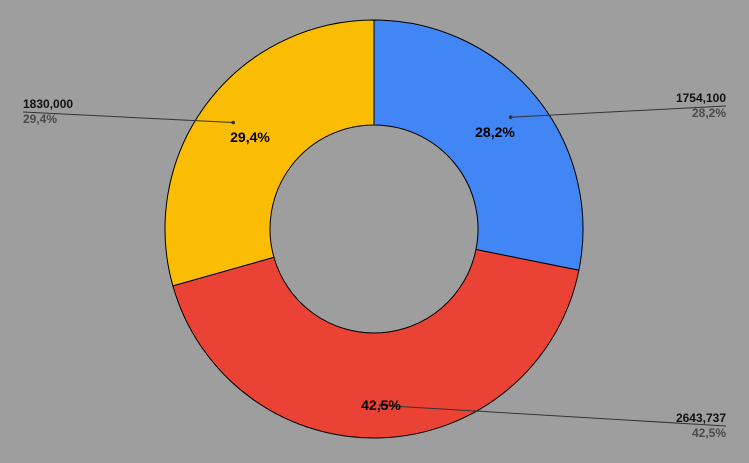 Image resolution: width=749 pixels, height=463 pixels. What do you see at coordinates (701, 418) in the screenshot?
I see `callout-value-1: 2643,737` at bounding box center [701, 418].